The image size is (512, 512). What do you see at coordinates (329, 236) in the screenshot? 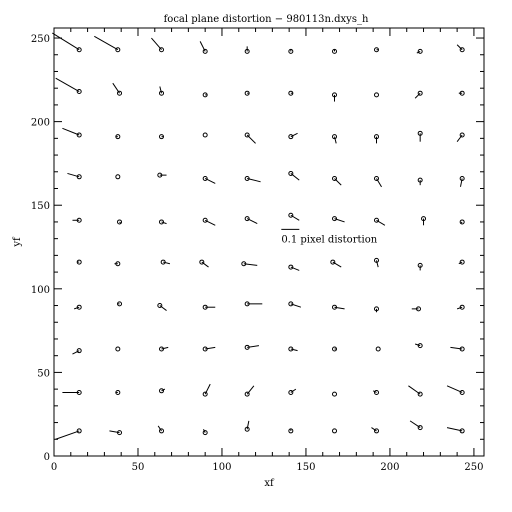
I see `scale-bar: 0.1 pixel distortion` at bounding box center [329, 236].